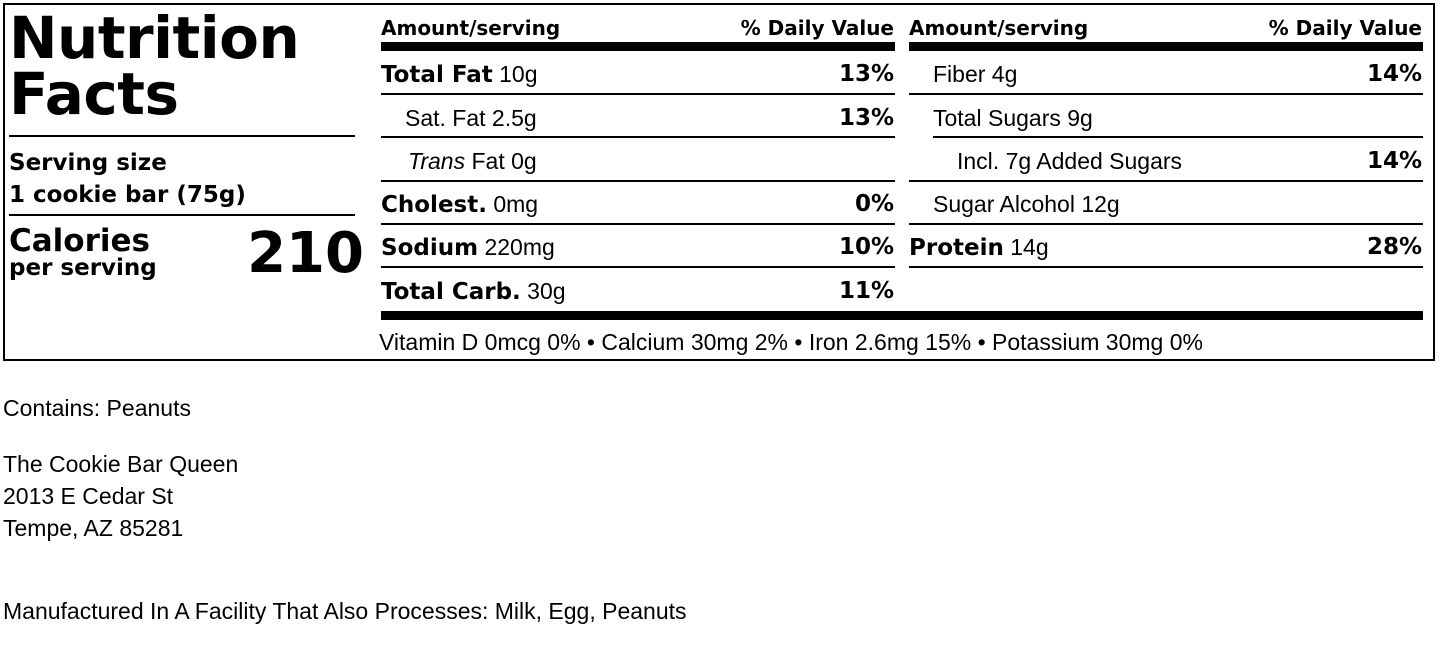  I want to click on nutrient-trans-fat: Trans Fat 0g, so click(472, 161).